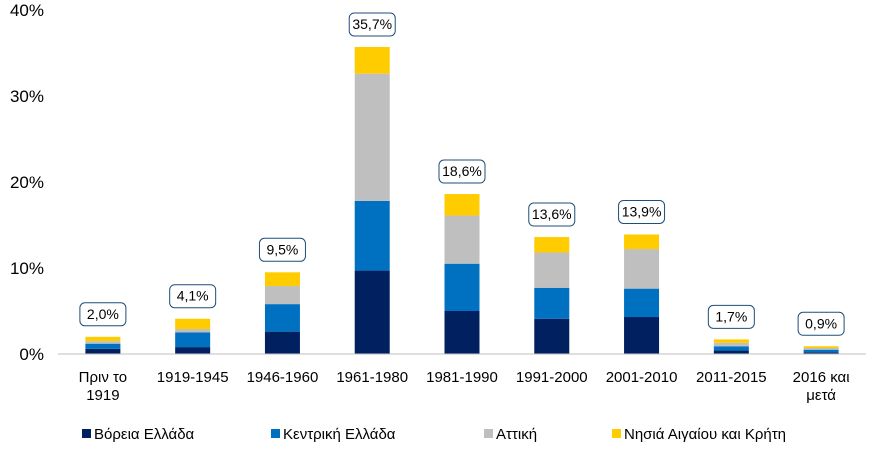  What do you see at coordinates (27, 96) in the screenshot?
I see `y-tick-label: 30%` at bounding box center [27, 96].